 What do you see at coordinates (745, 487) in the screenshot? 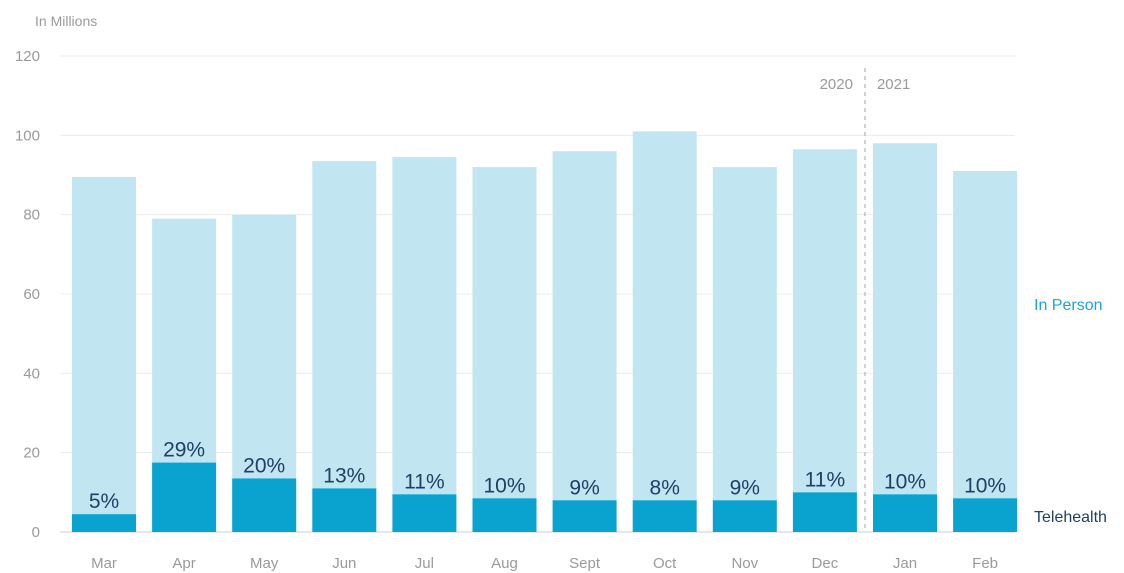
I see `data-label-nov: 9%` at bounding box center [745, 487].